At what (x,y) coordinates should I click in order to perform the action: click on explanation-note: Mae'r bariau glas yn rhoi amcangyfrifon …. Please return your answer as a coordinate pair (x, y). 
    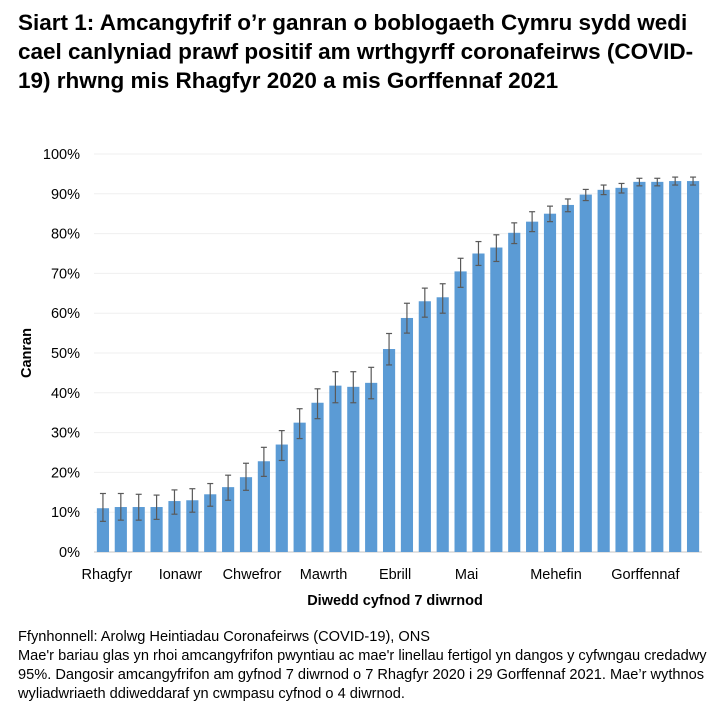
    Looking at the image, I should click on (362, 675).